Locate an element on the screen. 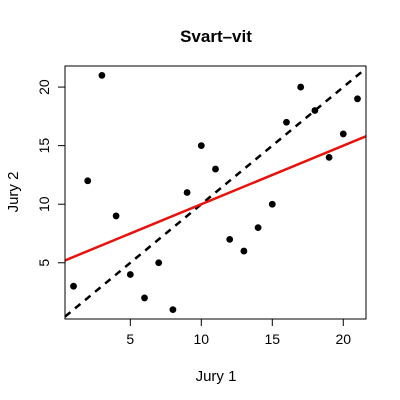 The width and height of the screenshot is (400, 400). y-tick-label: 10 is located at coordinates (44, 204).